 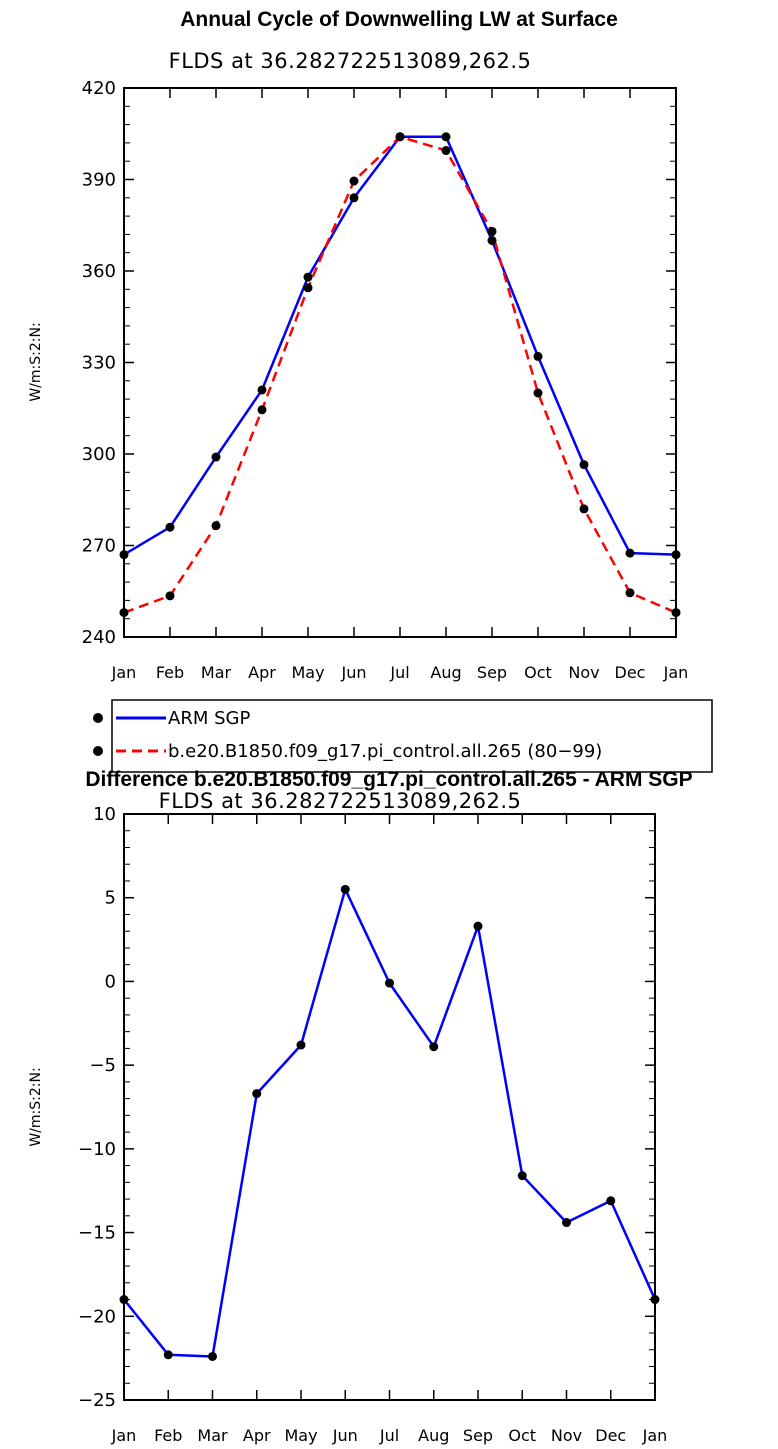 I want to click on chart1-xtick-label: Nov, so click(x=583, y=672).